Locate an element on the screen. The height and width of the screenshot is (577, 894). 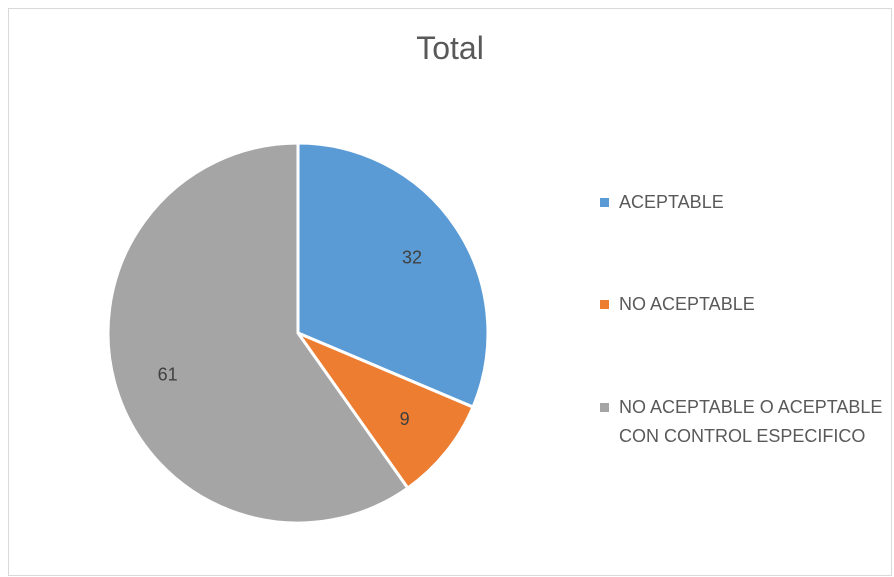
legend-label-no-aceptable: NO ACEPTABLE is located at coordinates (687, 304).